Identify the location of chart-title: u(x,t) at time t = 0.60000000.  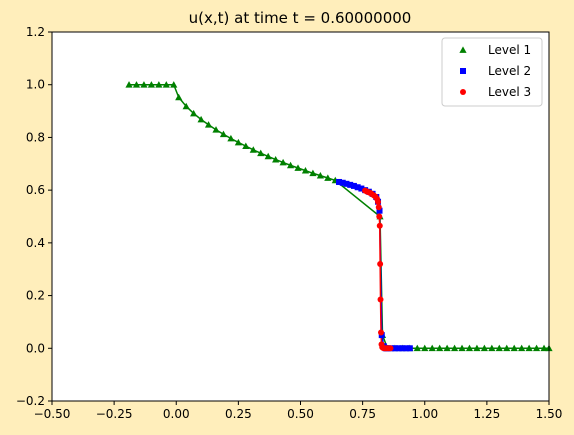
(300, 18).